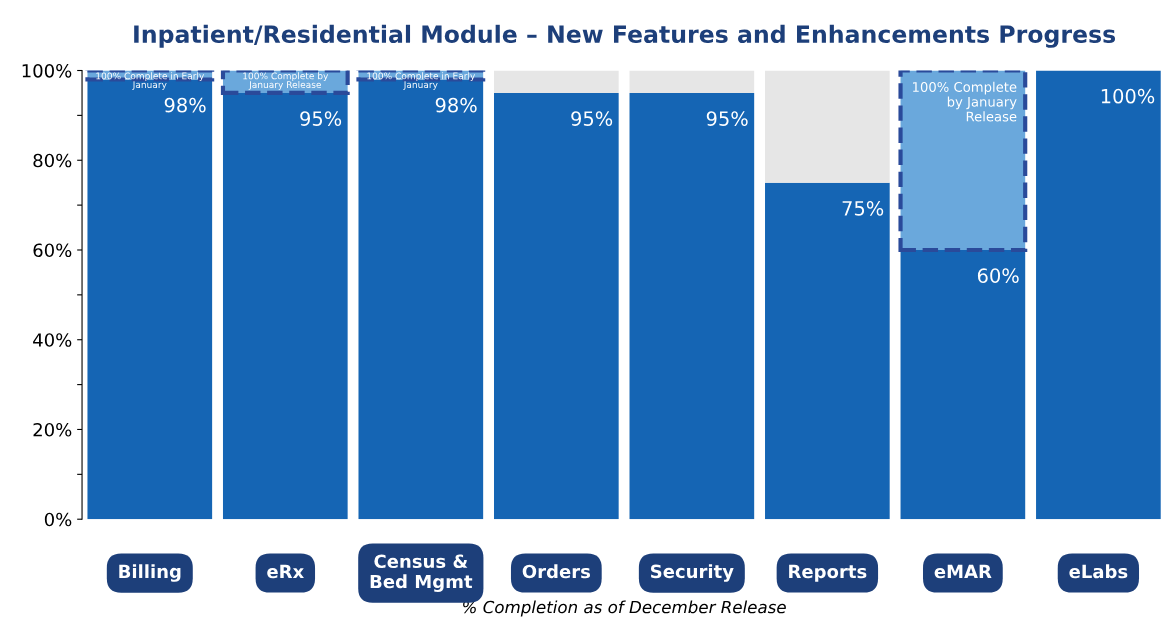 The image size is (1172, 641). Describe the element at coordinates (998, 275) in the screenshot. I see `data-label: 60%` at that location.